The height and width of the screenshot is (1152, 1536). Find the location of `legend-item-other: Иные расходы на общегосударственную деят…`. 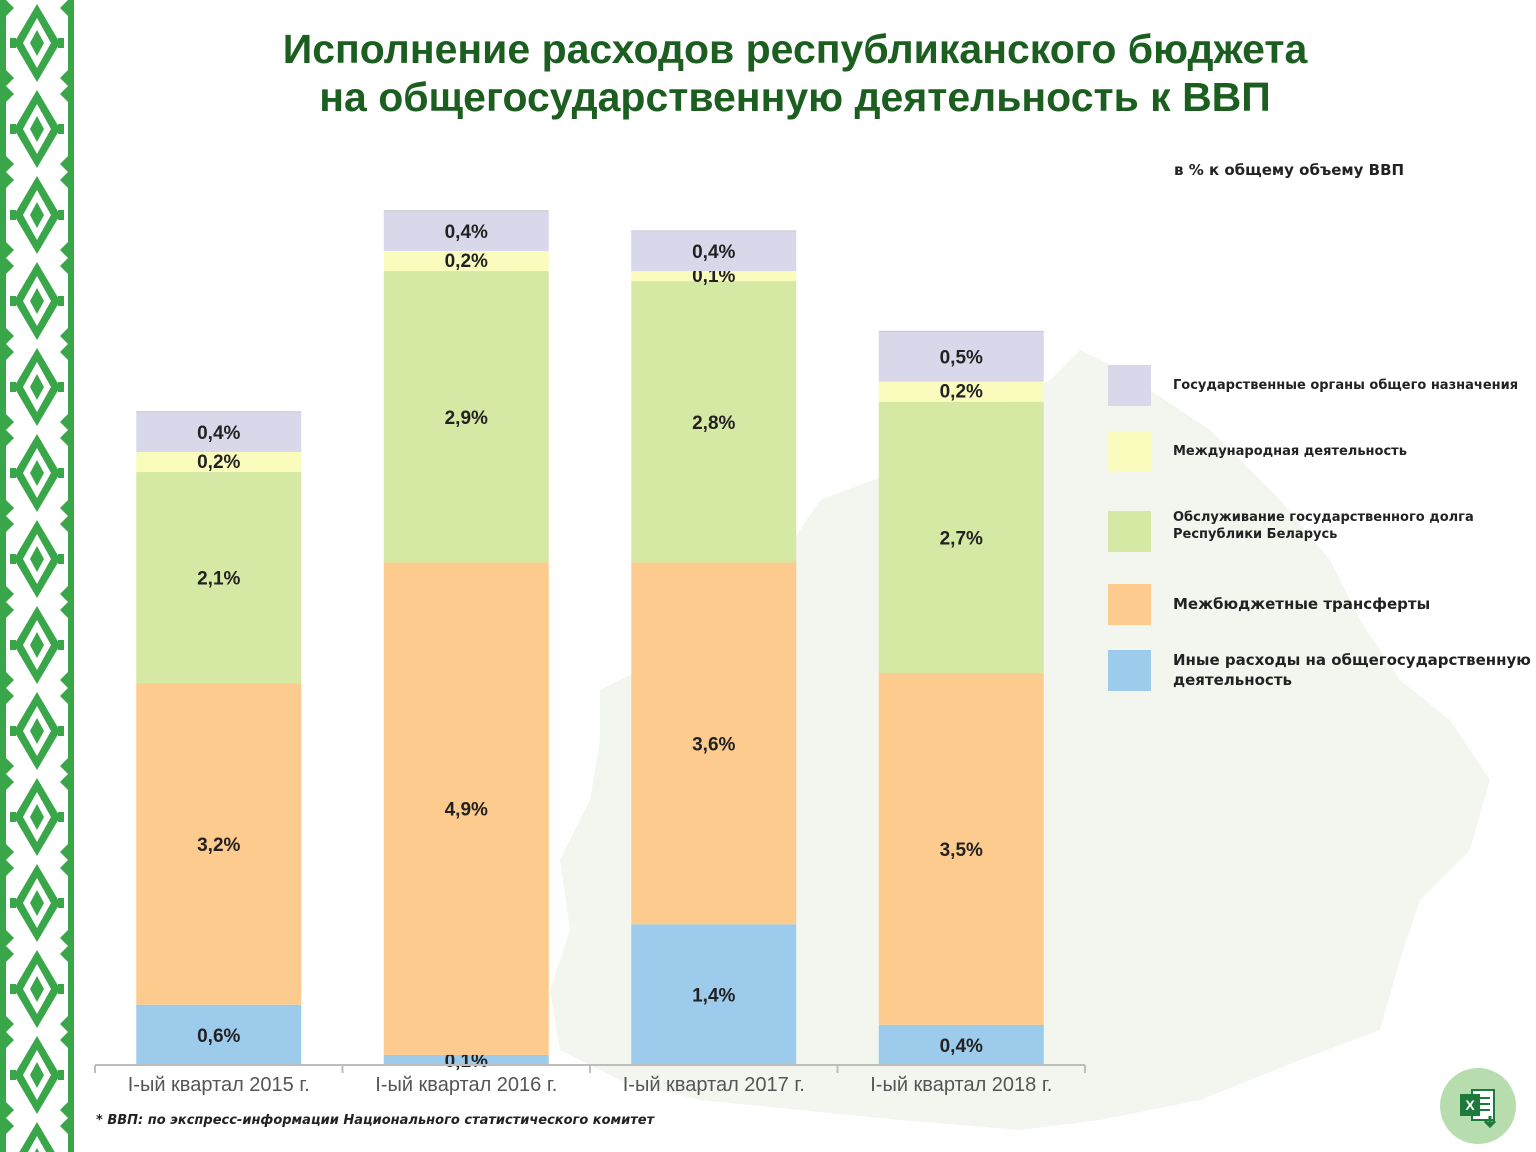

legend-item-other: Иные расходы на общегосударственную деят… is located at coordinates (1320, 671).